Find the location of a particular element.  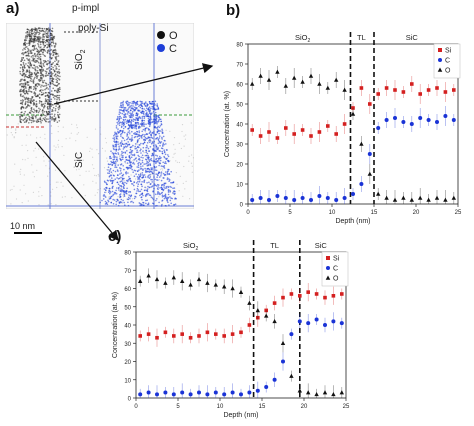

y-tick-label: 40 is located at coordinates (127, 327).